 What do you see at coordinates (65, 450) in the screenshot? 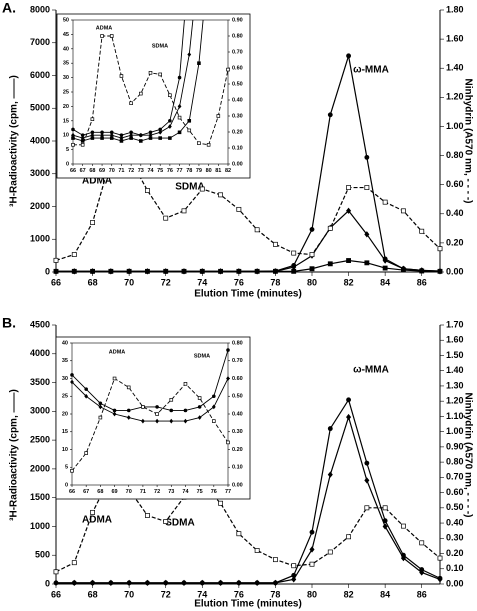
I see `y-tick-label: 10` at bounding box center [65, 450].